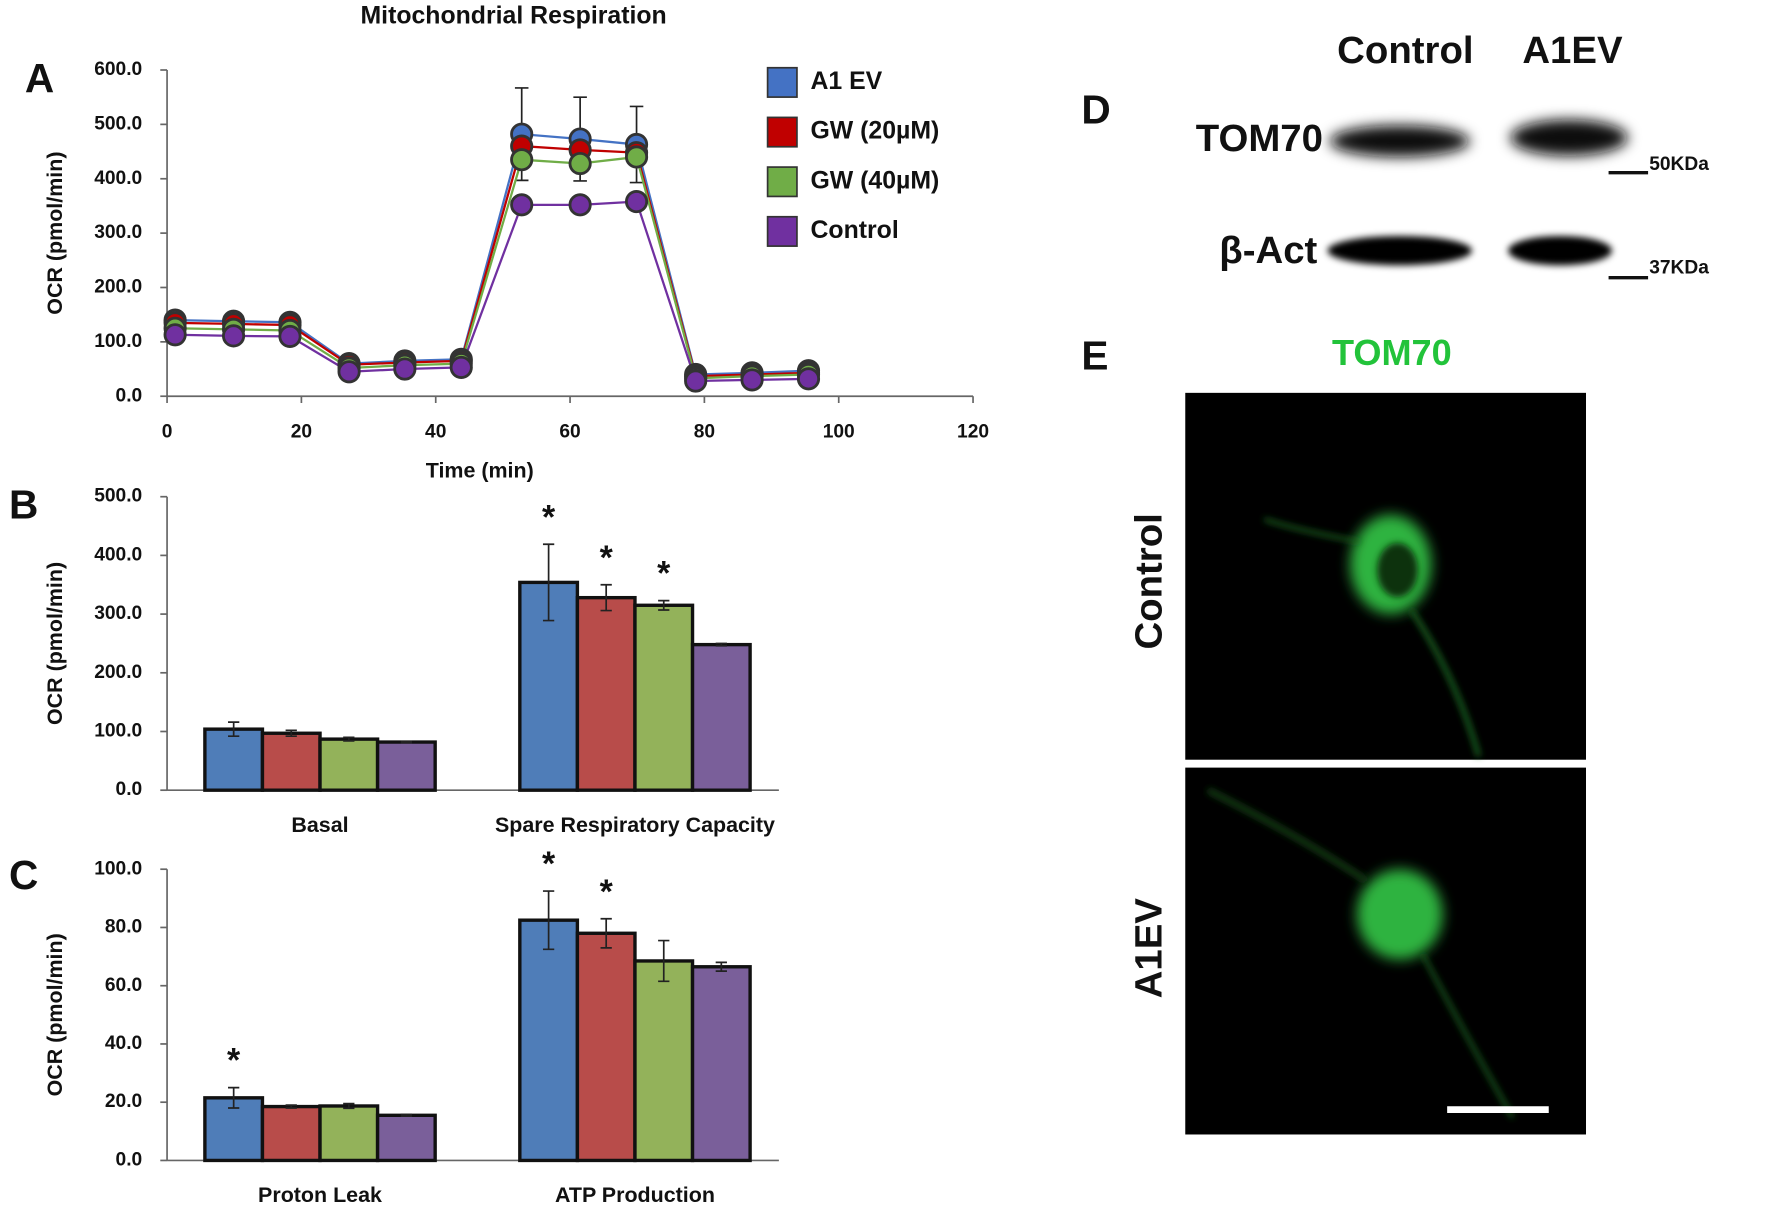 The height and width of the screenshot is (1209, 1770). I want to click on legend-label: GW (20µM), so click(874, 131).